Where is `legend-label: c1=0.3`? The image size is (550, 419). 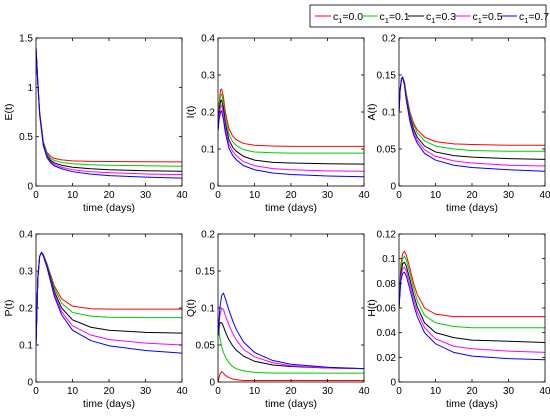 legend-label: c1=0.3 is located at coordinates (441, 18).